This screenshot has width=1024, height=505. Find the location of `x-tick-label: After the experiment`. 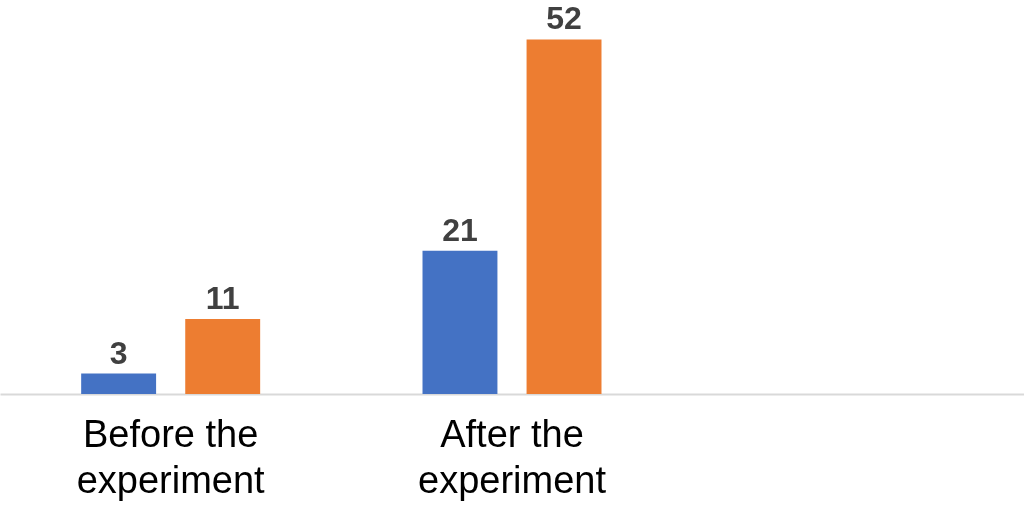

x-tick-label: After the experiment is located at coordinates (512, 456).